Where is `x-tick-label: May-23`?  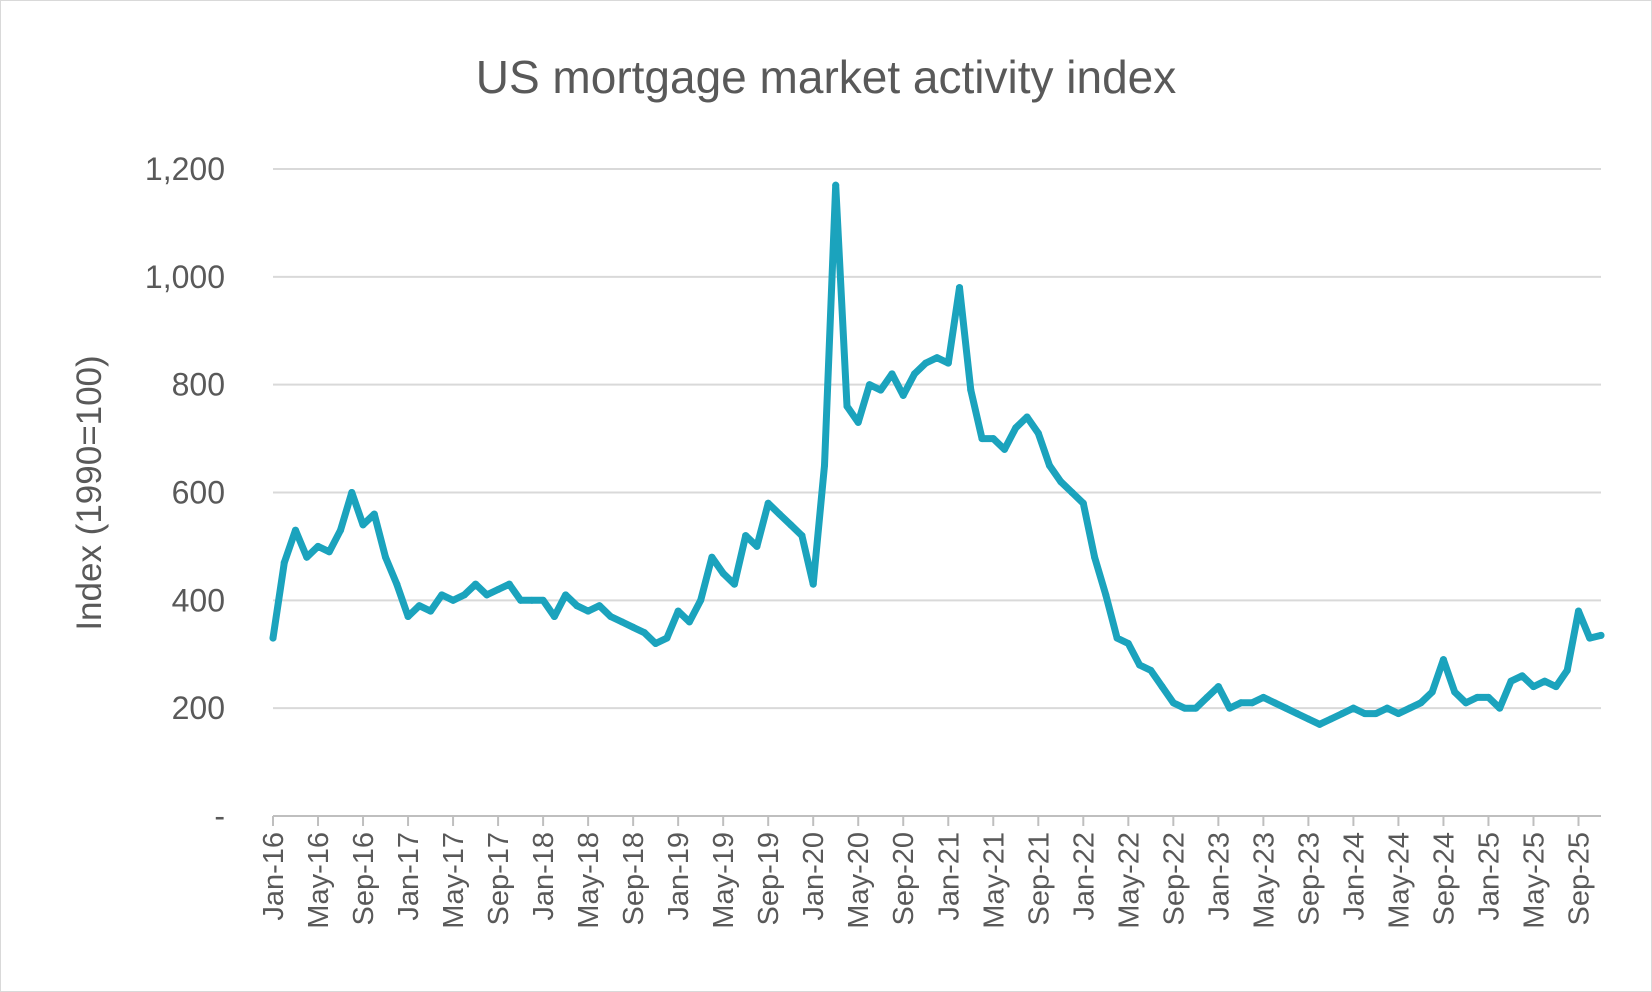
x-tick-label: May-23 is located at coordinates (1264, 880).